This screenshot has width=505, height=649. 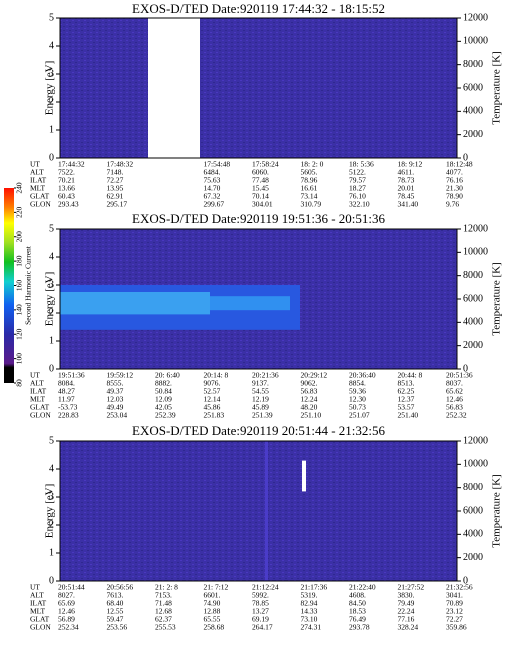 What do you see at coordinates (212, 383) in the screenshot?
I see `ephemeris-value: 9076.` at bounding box center [212, 383].